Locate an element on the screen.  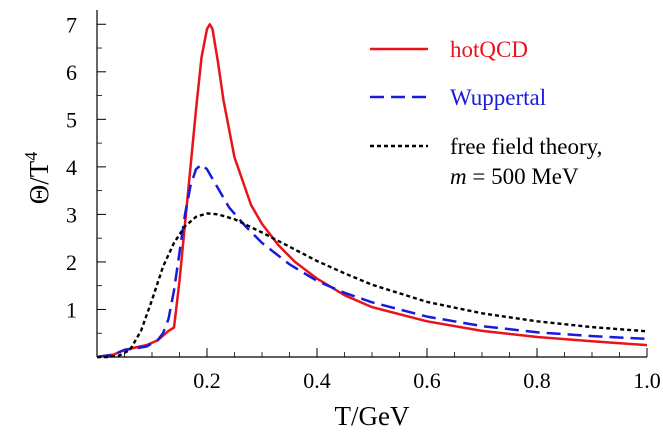
y-axis-label-main: Θ/T is located at coordinates (39, 182).